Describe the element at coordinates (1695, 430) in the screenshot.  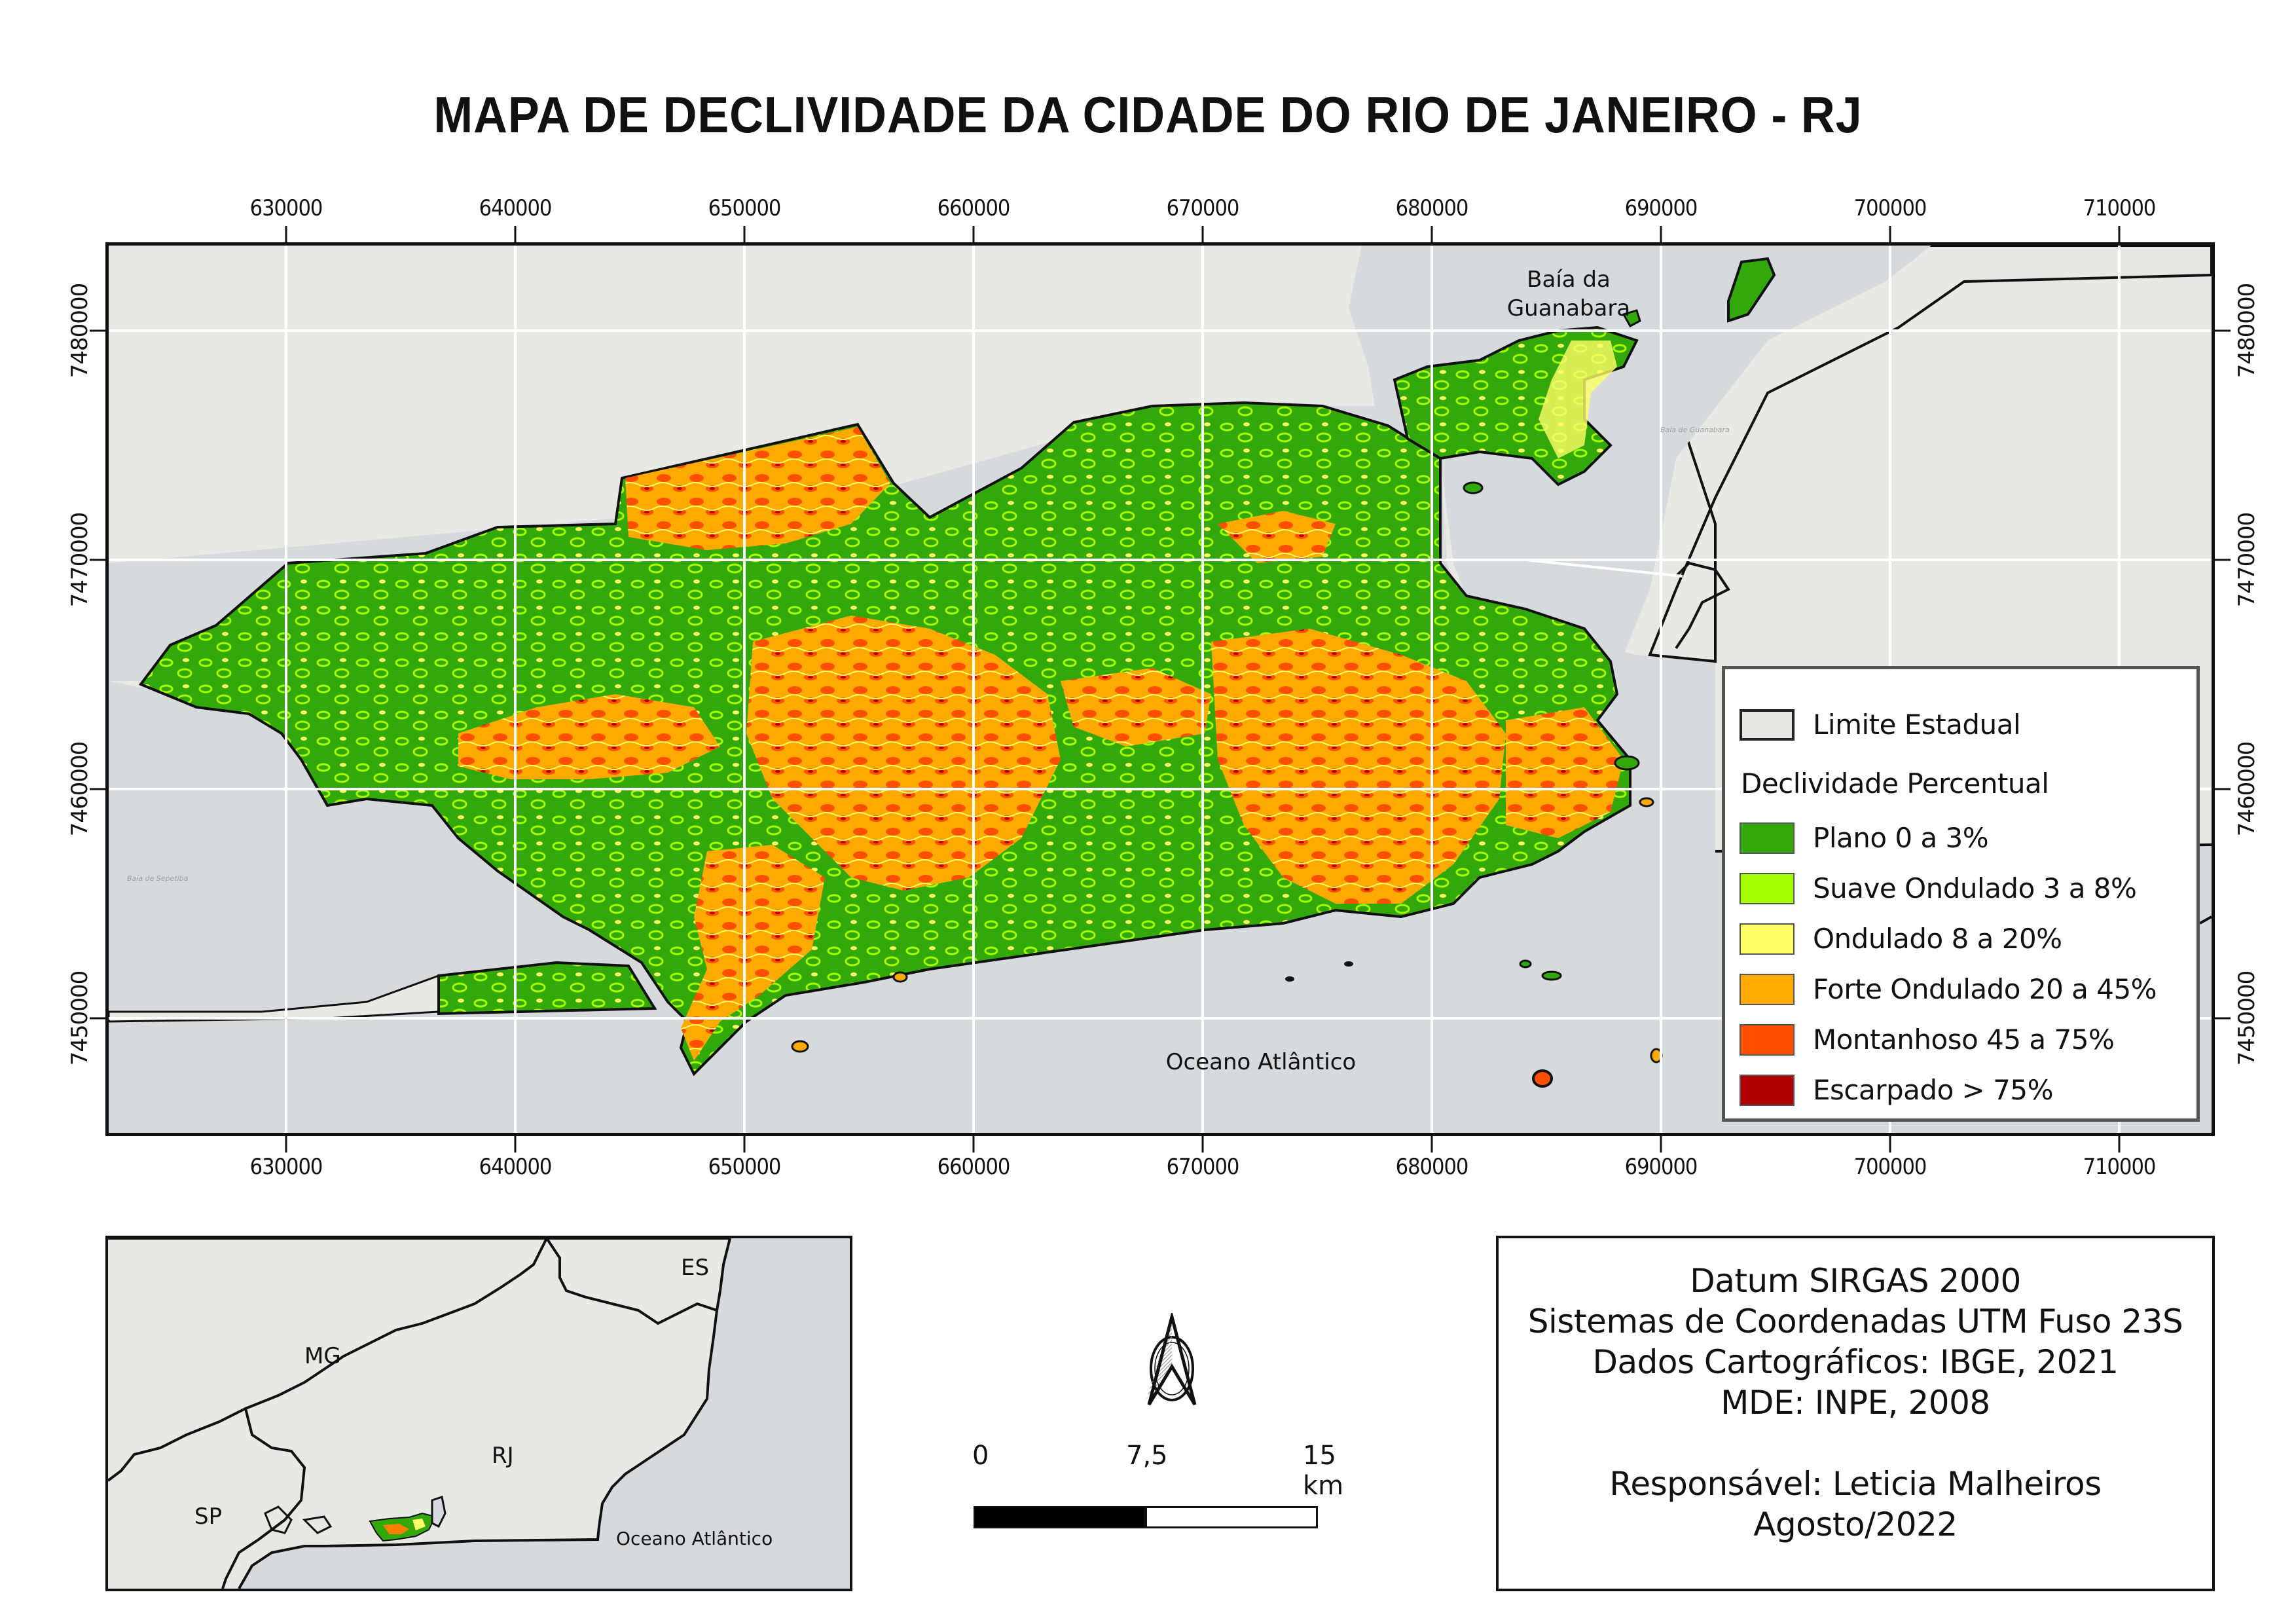
I see `guanabara-faint-label: Baía de Guanabara` at that location.